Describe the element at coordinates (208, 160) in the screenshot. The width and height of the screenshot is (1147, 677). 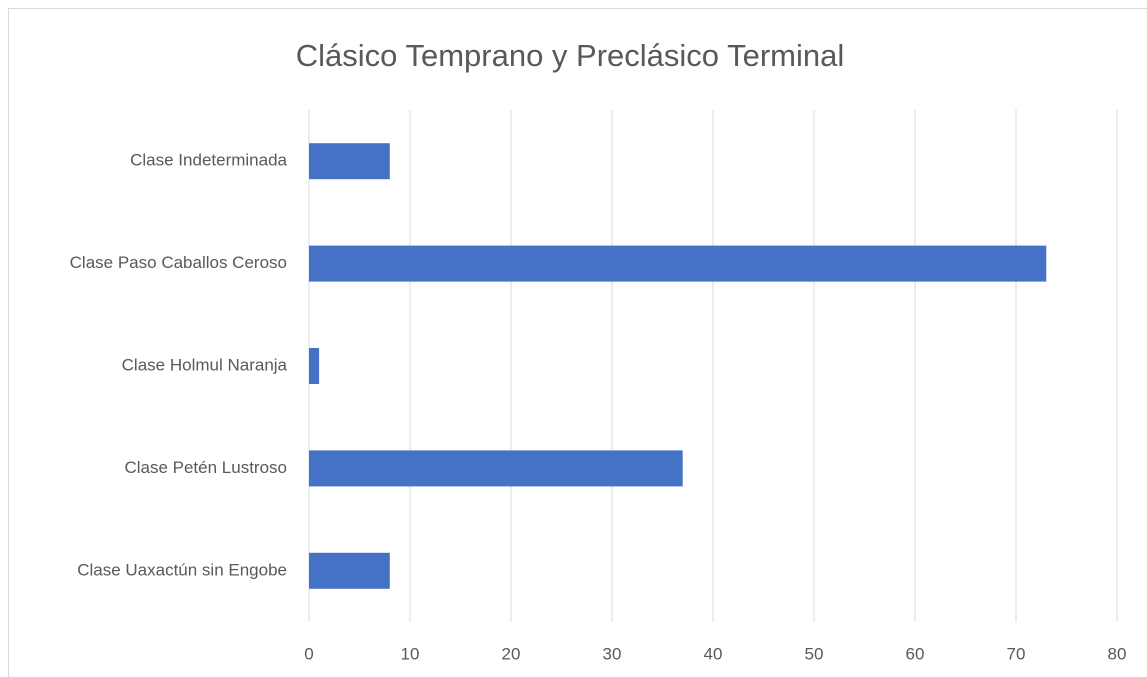
I see `y-tick-label: Clase Indeterminada` at that location.